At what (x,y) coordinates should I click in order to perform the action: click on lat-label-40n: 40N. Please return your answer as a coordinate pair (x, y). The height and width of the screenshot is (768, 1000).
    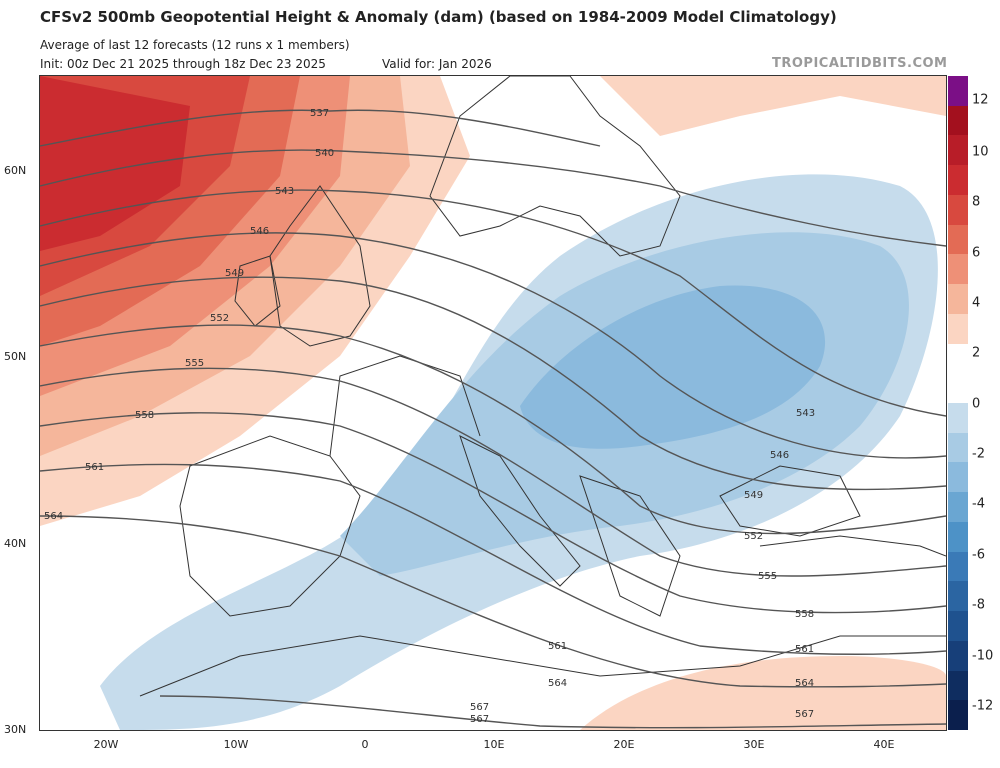
    Looking at the image, I should click on (15, 543).